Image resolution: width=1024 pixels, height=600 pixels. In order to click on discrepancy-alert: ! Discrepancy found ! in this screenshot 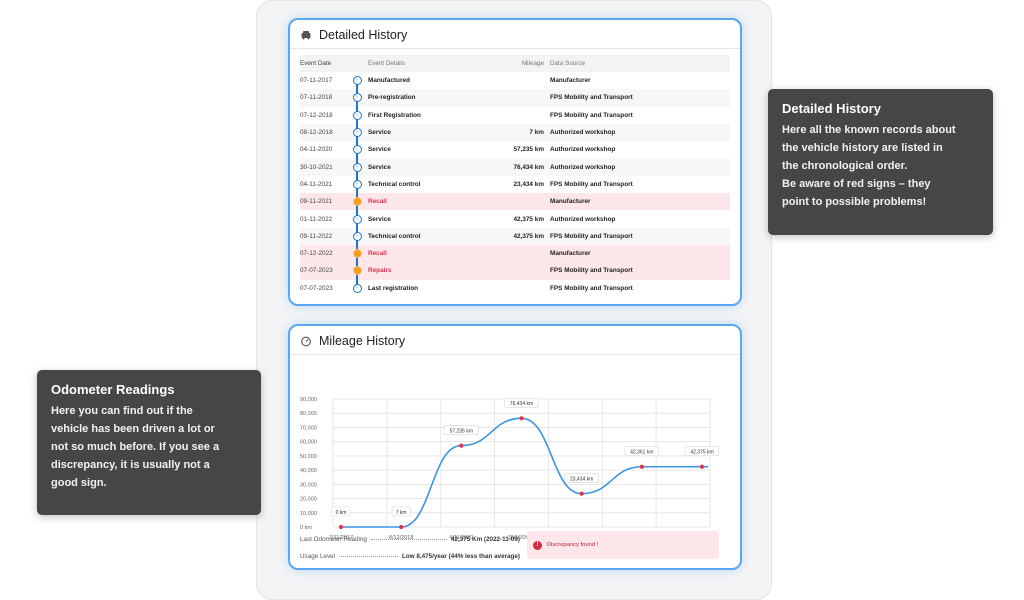, I will do `click(623, 545)`.